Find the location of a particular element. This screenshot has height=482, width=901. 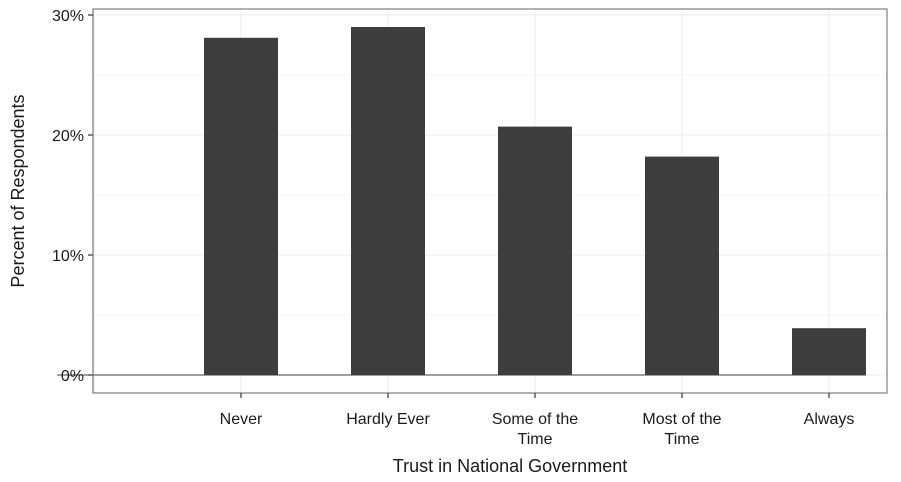

x-tick-label: Most of the Time is located at coordinates (681, 429).